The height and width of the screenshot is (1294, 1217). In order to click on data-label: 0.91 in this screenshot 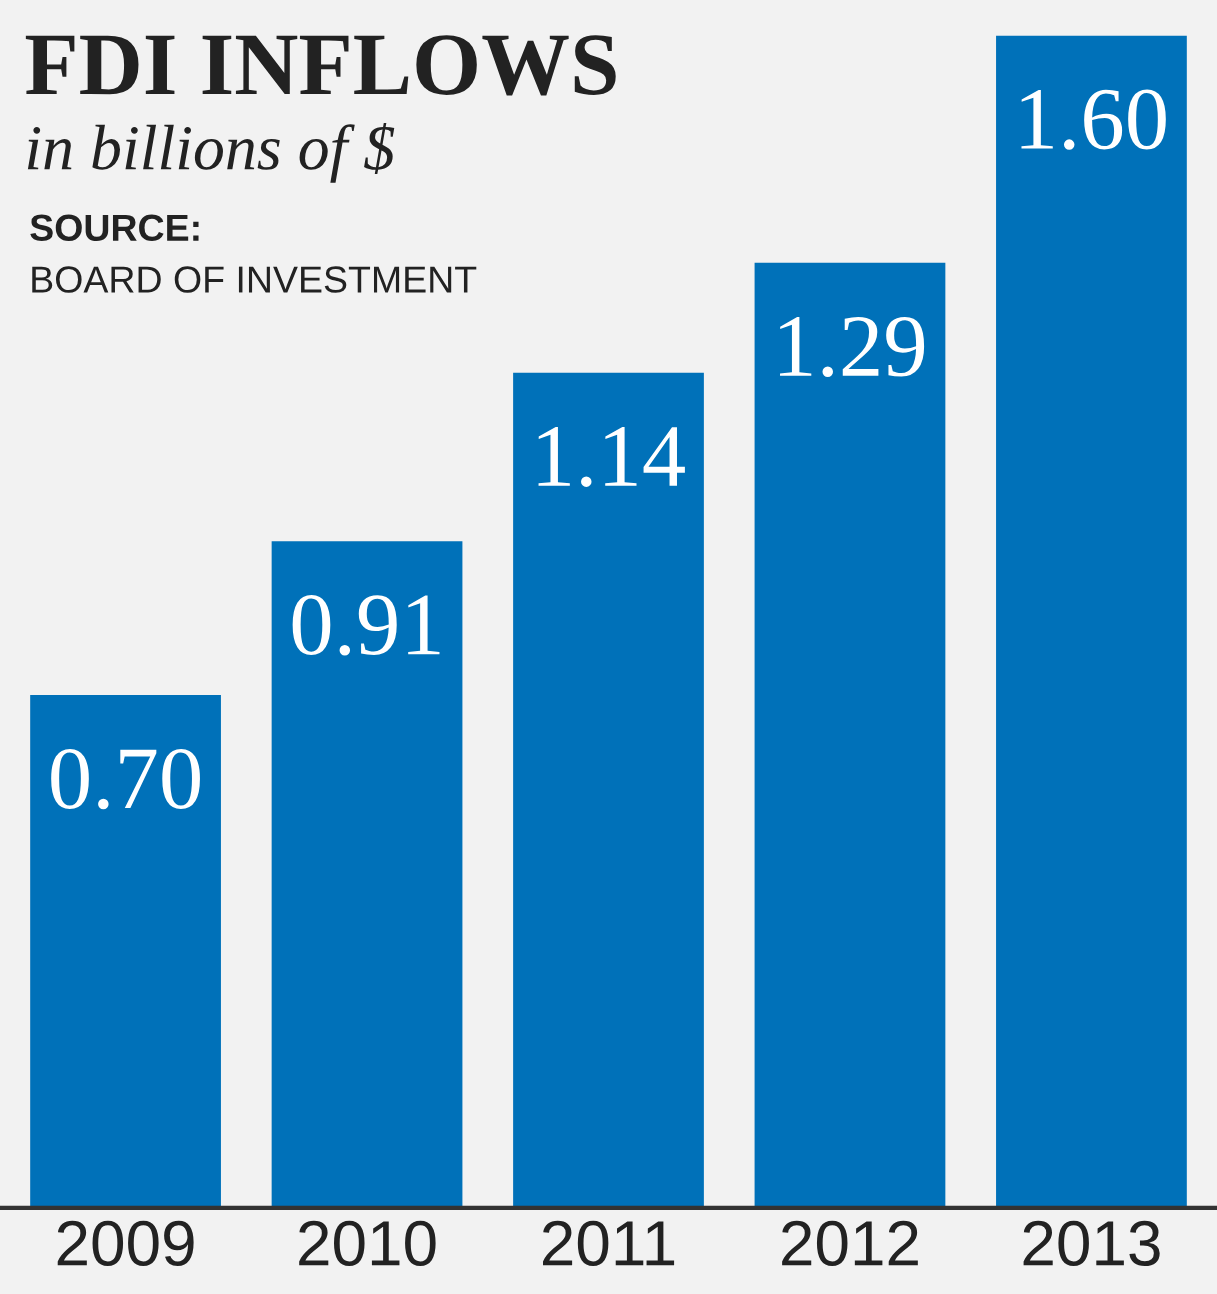, I will do `click(366, 625)`.